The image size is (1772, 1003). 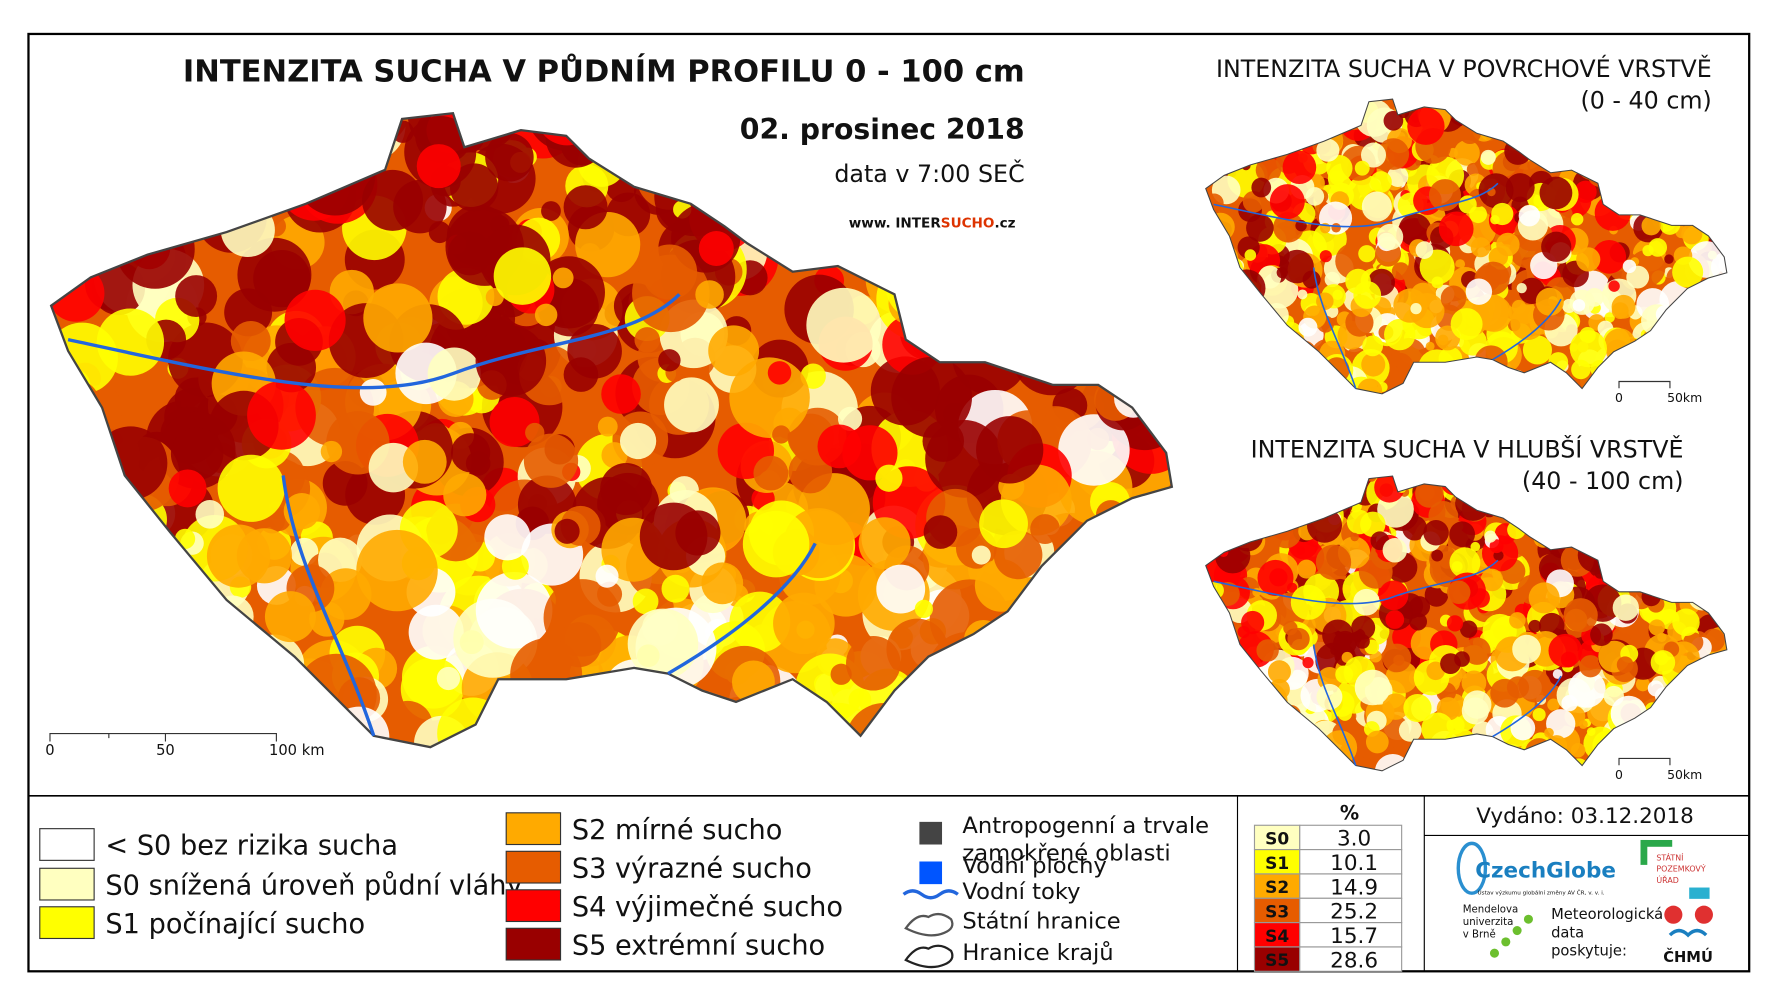 I want to click on table-value: 15.7, so click(x=1354, y=936).